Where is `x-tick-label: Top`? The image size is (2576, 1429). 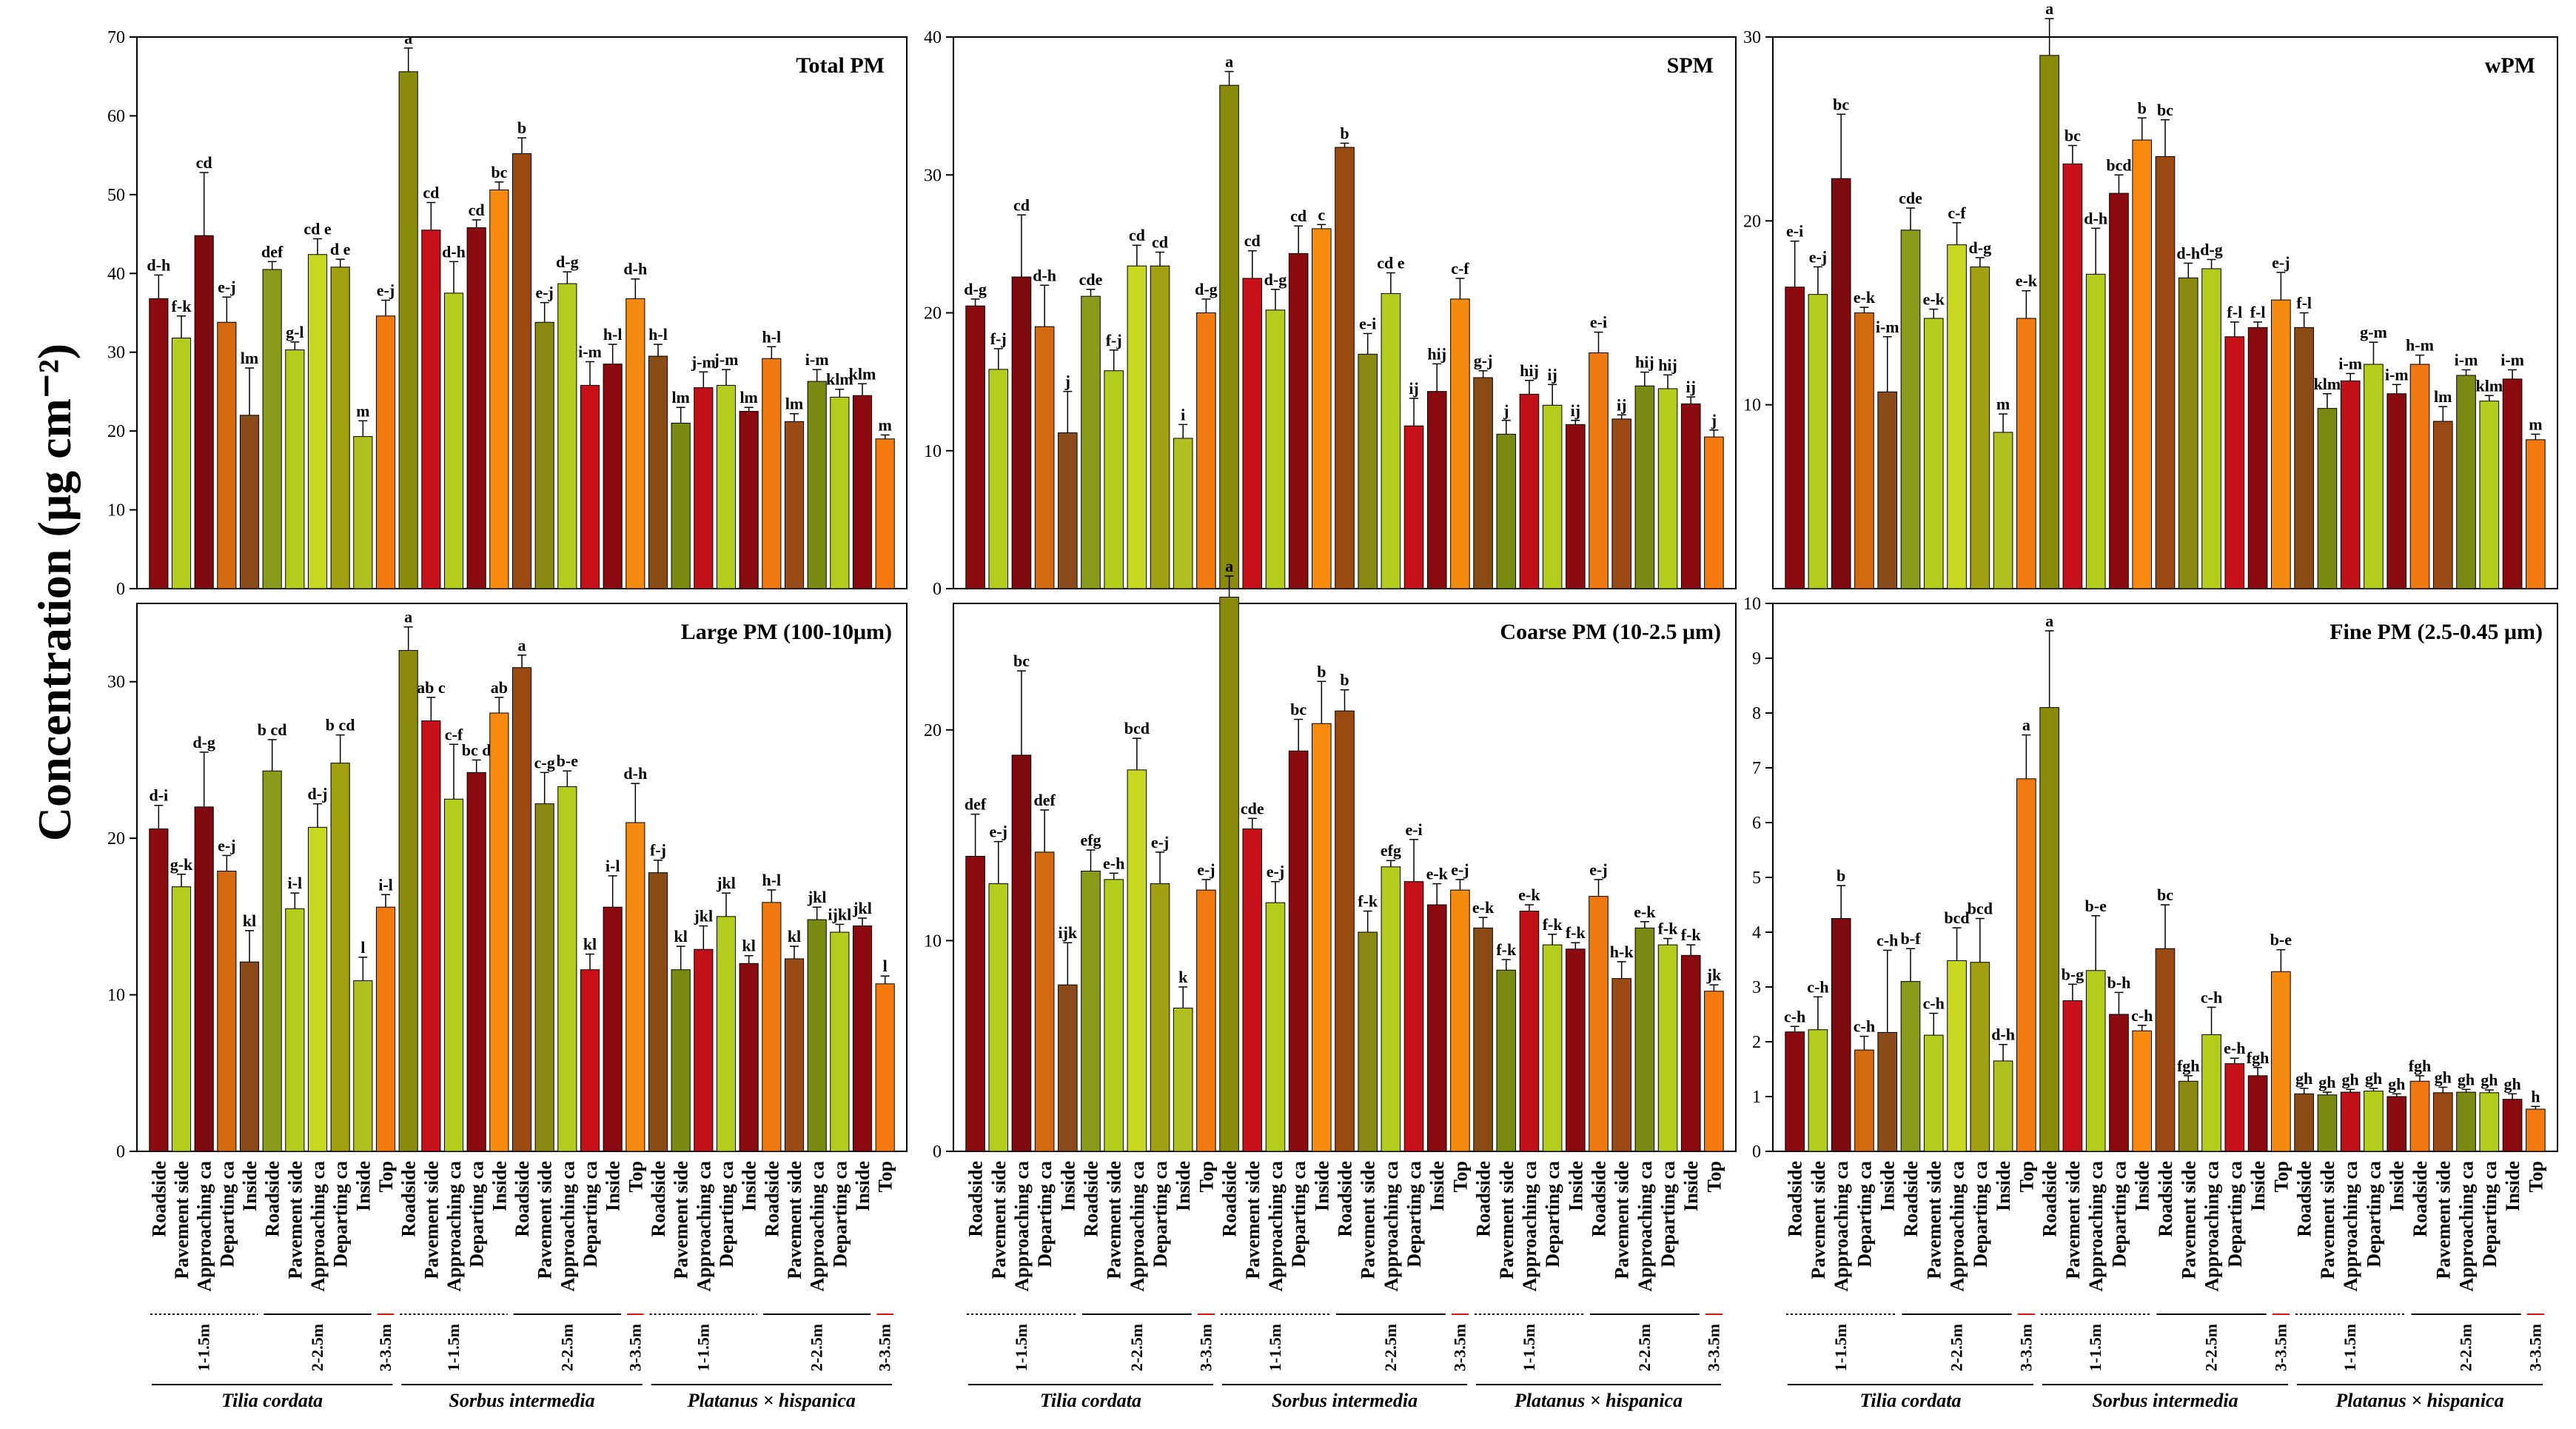 x-tick-label: Top is located at coordinates (1460, 1176).